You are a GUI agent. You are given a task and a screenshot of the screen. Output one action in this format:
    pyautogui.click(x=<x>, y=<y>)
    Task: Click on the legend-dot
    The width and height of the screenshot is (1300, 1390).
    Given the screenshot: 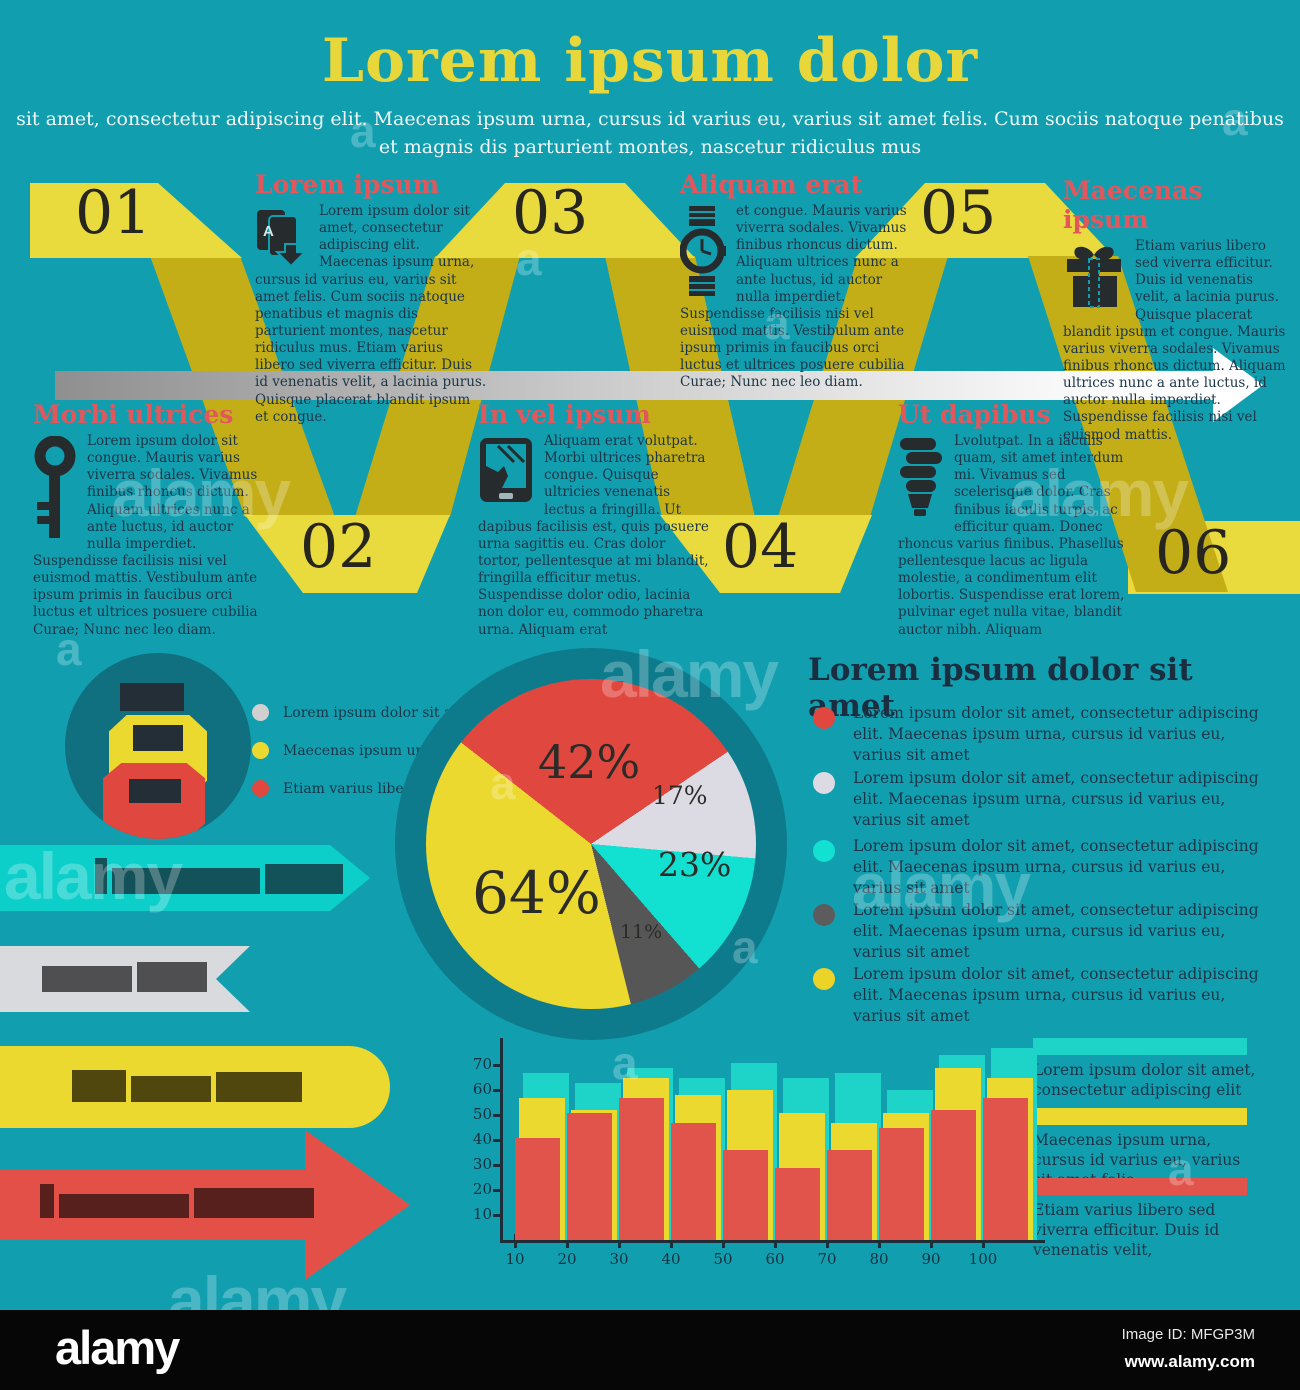 What is the action you would take?
    pyautogui.click(x=260, y=788)
    